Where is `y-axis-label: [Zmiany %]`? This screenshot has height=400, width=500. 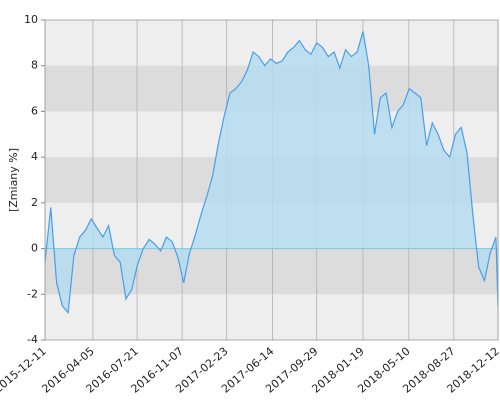
y-axis-label: [Zmiany %] is located at coordinates (13, 180).